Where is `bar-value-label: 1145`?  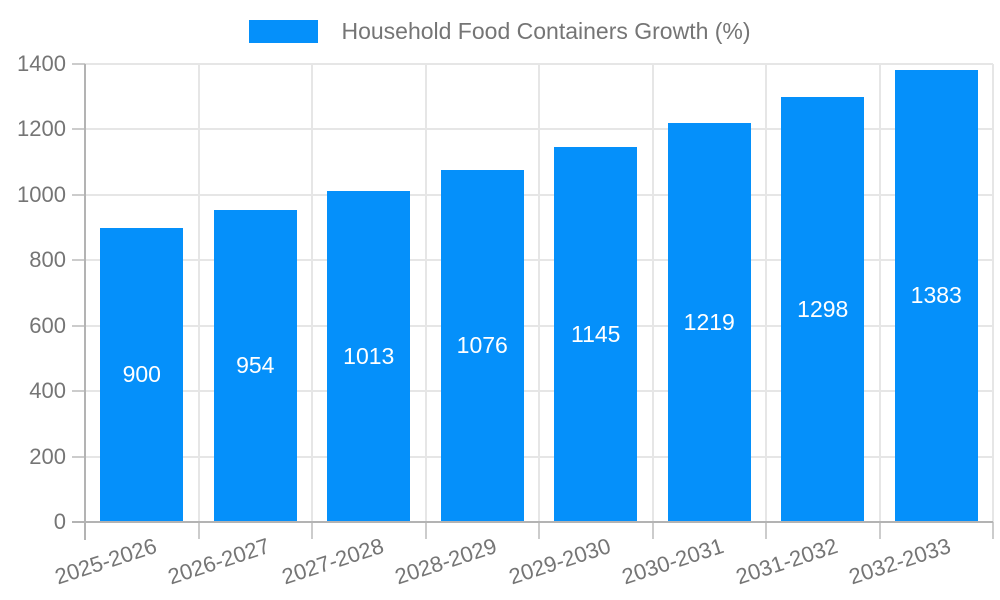
bar-value-label: 1145 is located at coordinates (596, 334).